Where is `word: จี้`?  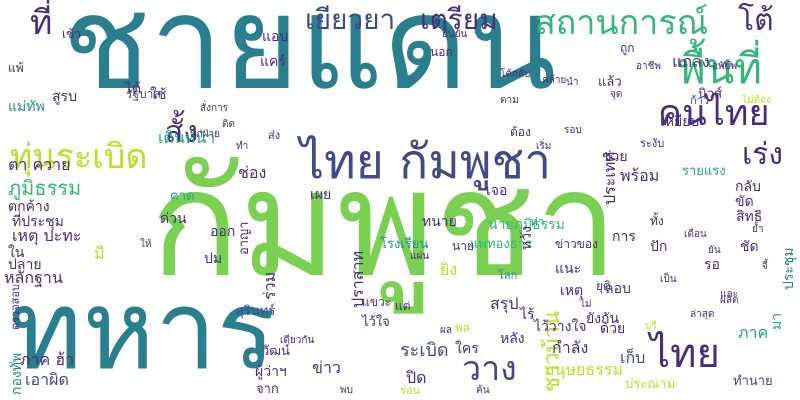
word: จี้ is located at coordinates (765, 266).